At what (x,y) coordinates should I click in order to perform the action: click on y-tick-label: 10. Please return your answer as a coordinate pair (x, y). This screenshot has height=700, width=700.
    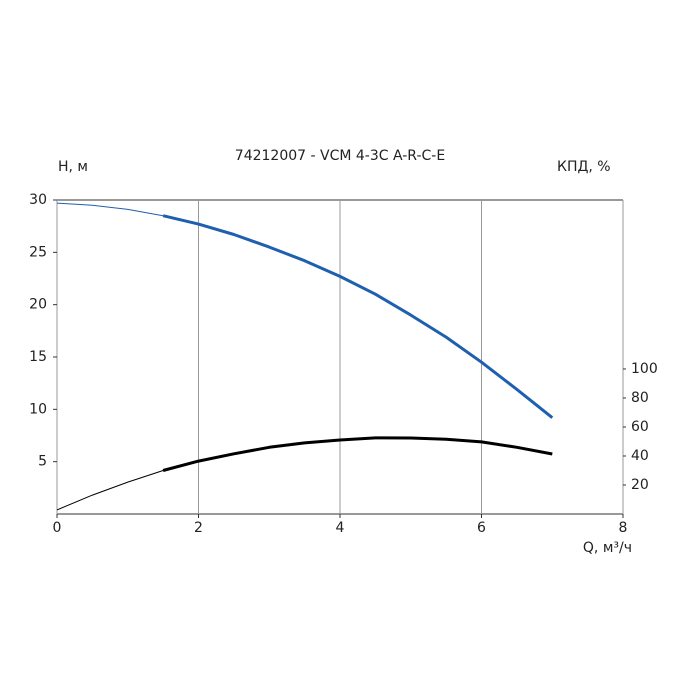
    Looking at the image, I should click on (38, 409).